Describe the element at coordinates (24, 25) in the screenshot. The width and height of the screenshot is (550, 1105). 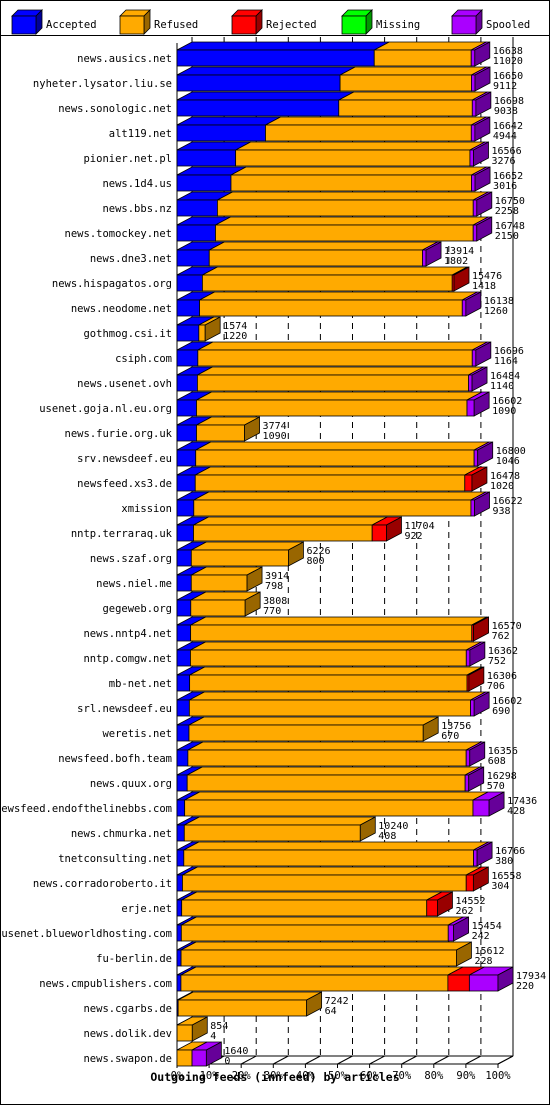
I see `legend-swatch-accepted` at that location.